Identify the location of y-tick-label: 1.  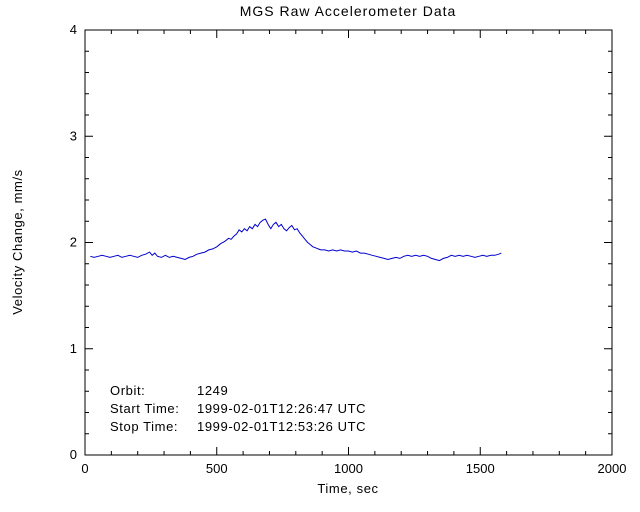
(73, 348).